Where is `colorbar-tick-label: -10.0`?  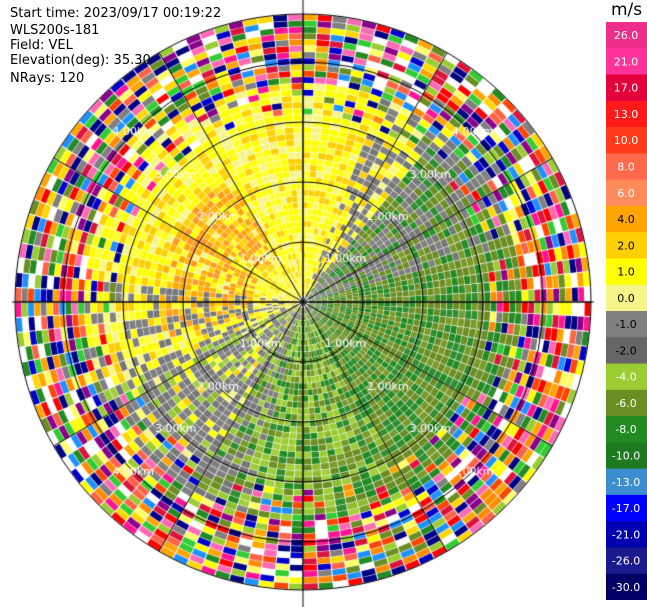 colorbar-tick-label: -10.0 is located at coordinates (626, 456).